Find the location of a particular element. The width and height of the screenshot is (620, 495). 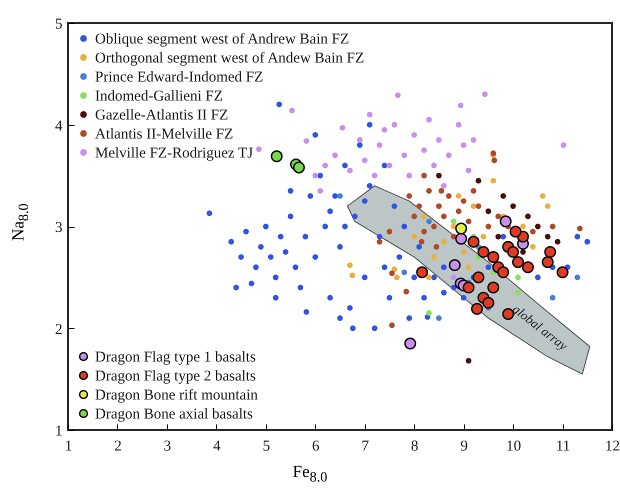

x-tick-label: 4 is located at coordinates (217, 446).